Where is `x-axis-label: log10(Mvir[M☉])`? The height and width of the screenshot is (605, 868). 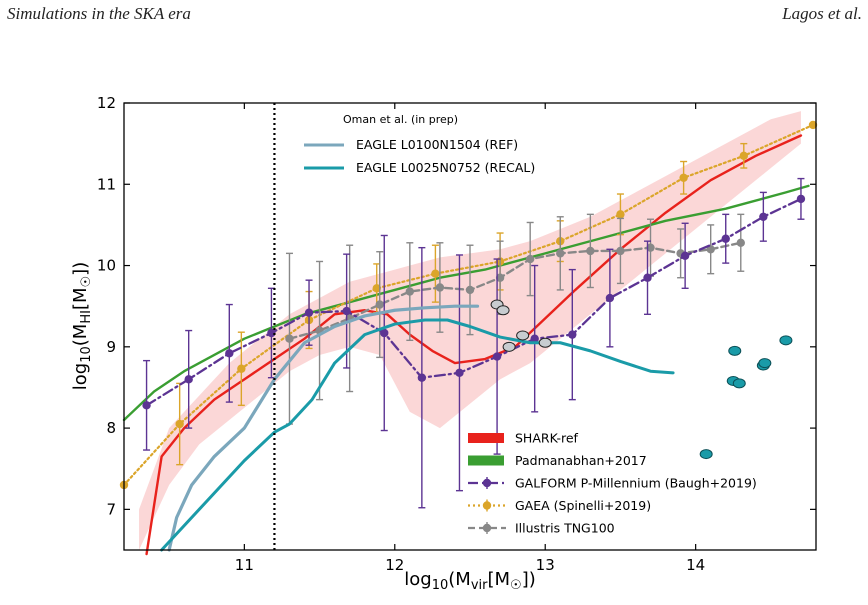 x-axis-label: log10(Mvir[M☉]) is located at coordinates (469, 581).